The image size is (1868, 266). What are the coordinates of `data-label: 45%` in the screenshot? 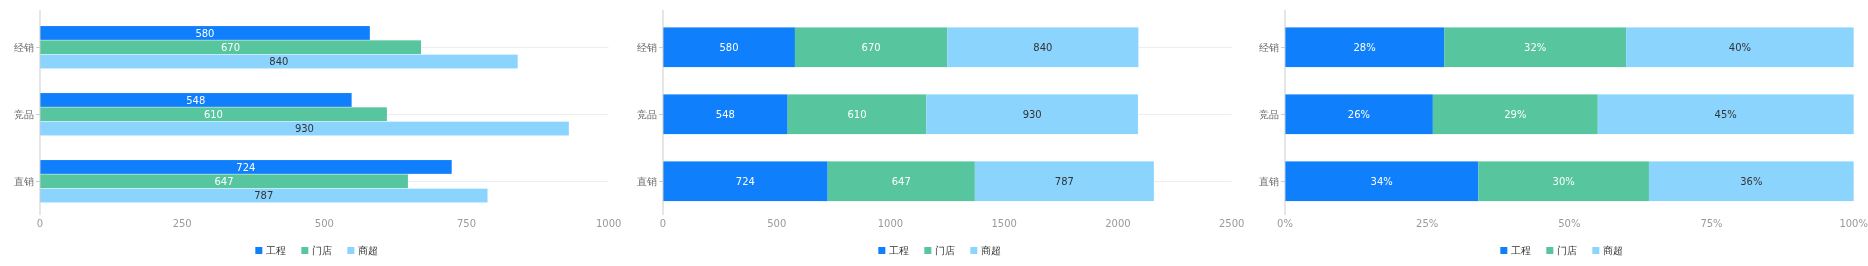 It's located at (1726, 114).